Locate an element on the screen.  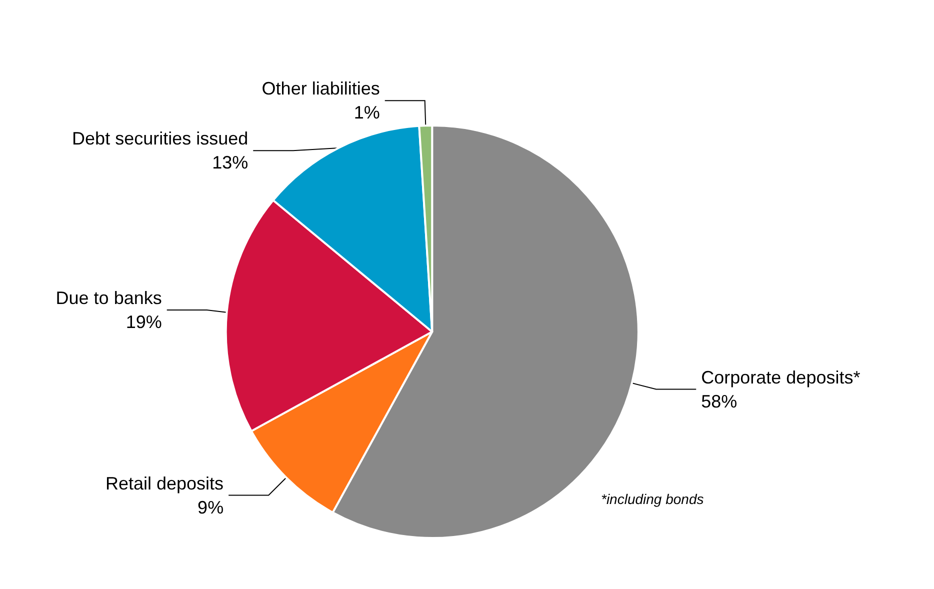
slice-label: Due to banks is located at coordinates (109, 298).